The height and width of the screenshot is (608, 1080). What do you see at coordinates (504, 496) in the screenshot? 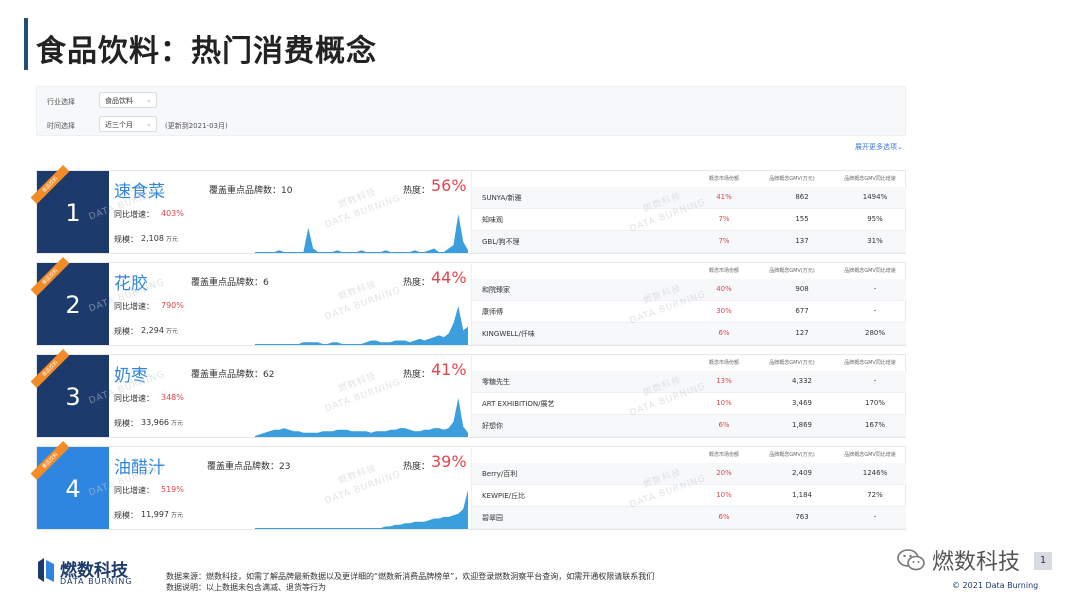
I see `brand-name: KEWPIE/丘比` at bounding box center [504, 496].